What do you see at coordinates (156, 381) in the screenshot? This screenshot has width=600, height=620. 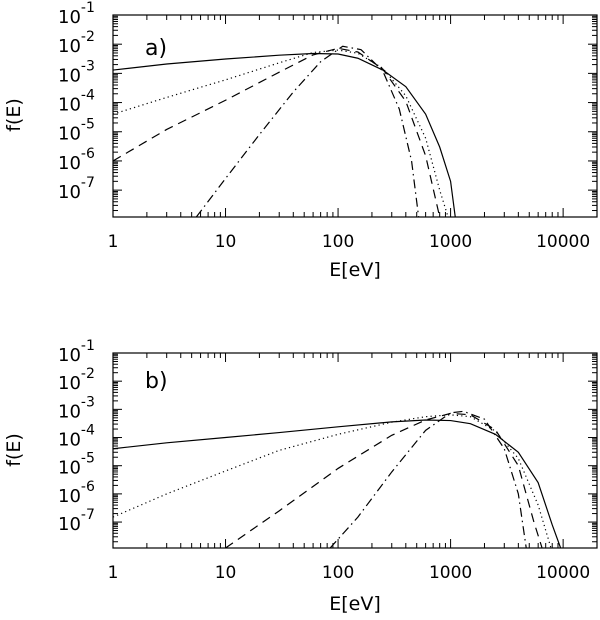 I see `panel-label: b)` at bounding box center [156, 381].